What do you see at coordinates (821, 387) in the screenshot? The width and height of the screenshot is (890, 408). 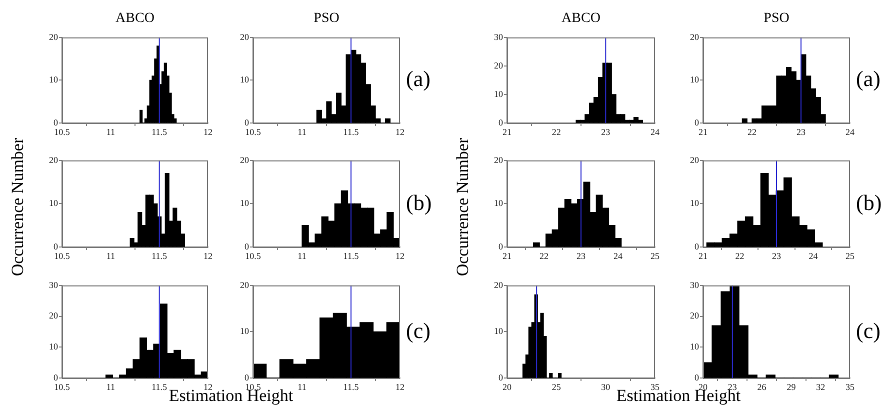 I see `x-tick-label: 32` at bounding box center [821, 387].